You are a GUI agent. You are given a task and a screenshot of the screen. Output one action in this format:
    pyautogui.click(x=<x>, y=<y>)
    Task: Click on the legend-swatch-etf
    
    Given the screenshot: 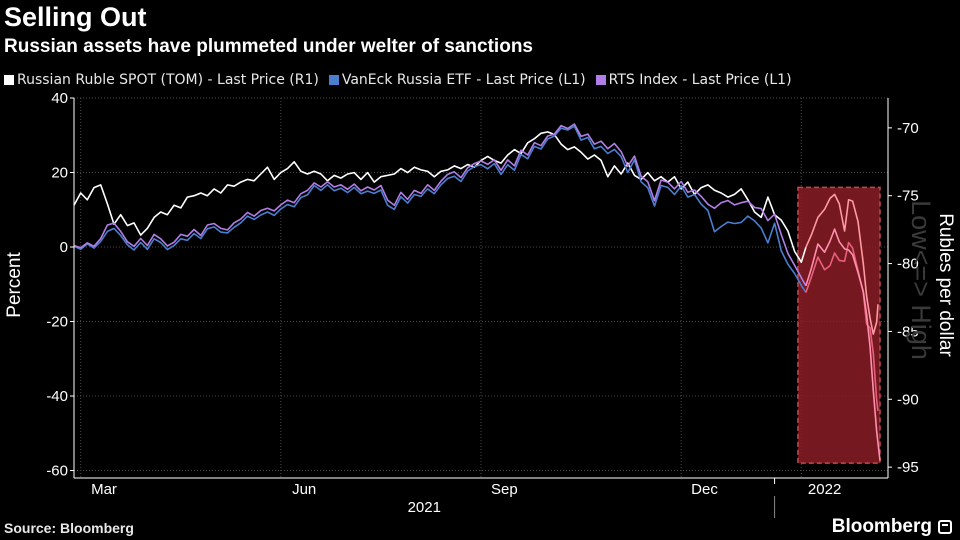 What is the action you would take?
    pyautogui.click(x=333, y=80)
    